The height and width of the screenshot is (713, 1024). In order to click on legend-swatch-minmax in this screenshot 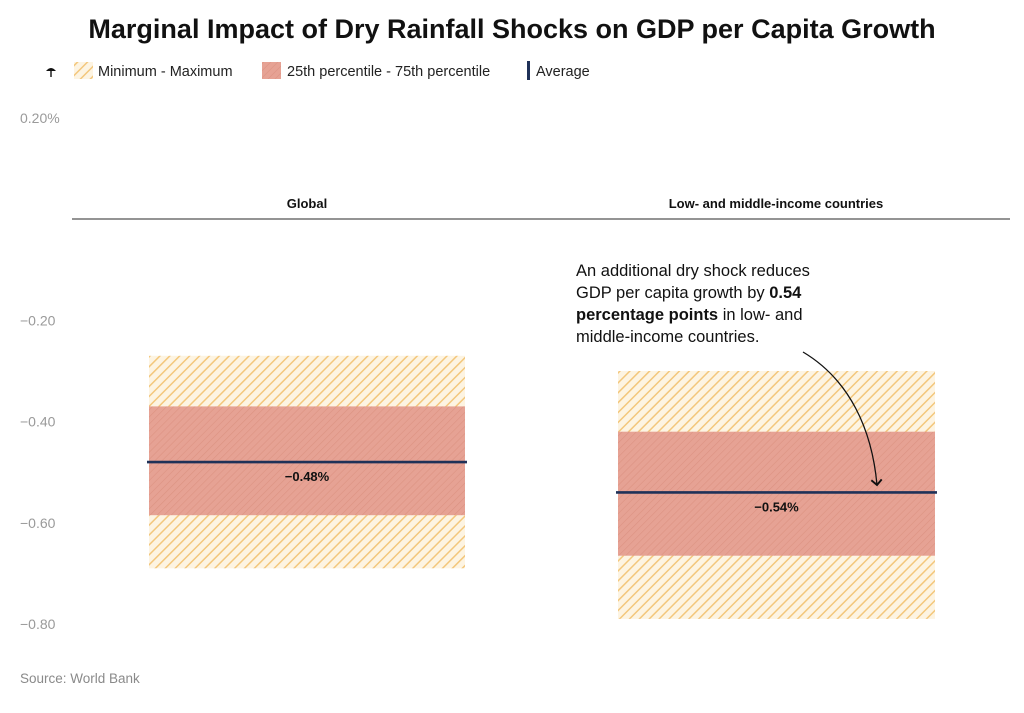, I will do `click(83, 70)`.